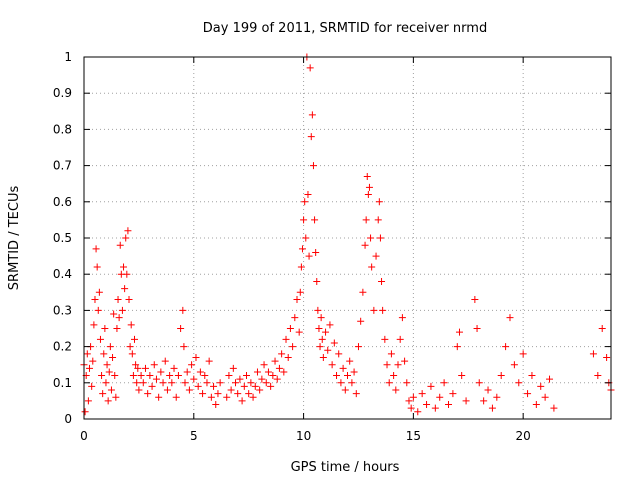 The height and width of the screenshot is (480, 640). I want to click on x-tick-label: 0, so click(84, 436).